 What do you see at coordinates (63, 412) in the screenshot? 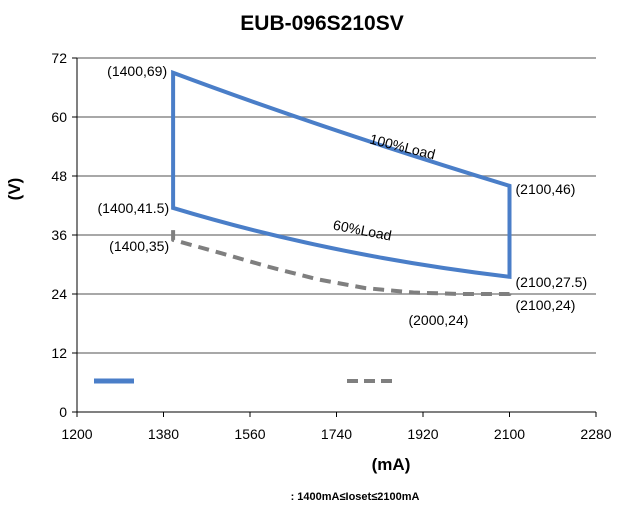
I see `y-tick-label: 0` at bounding box center [63, 412].